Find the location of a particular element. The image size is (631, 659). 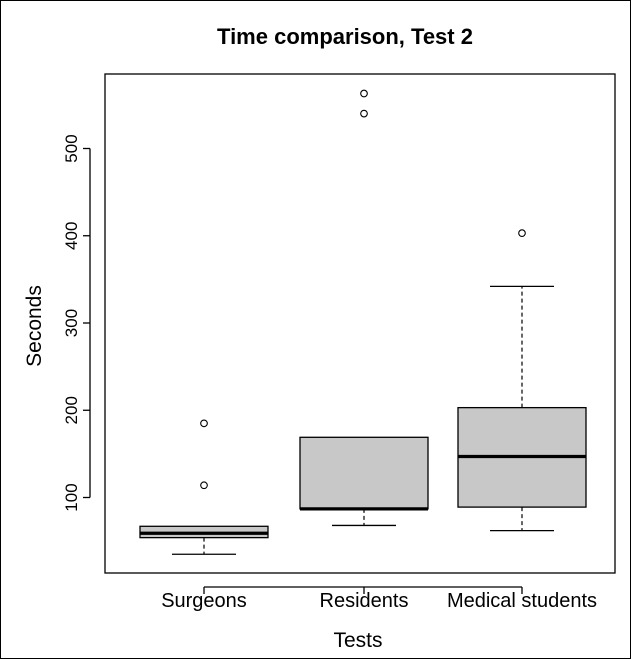

y-tick-label-100: 100 is located at coordinates (71, 497).